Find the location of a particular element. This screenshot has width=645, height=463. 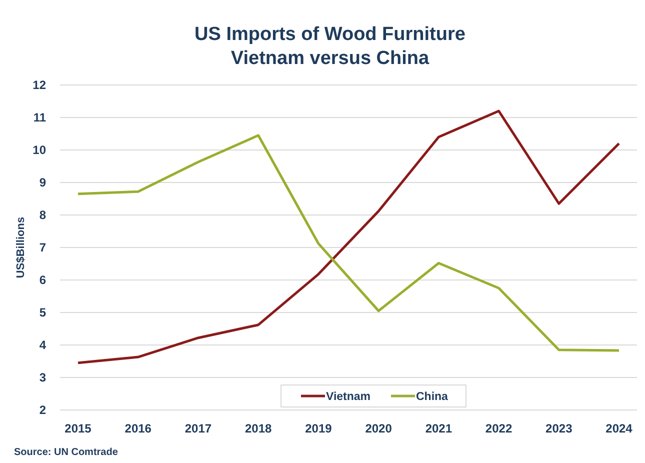

y-tick-label: 2 is located at coordinates (42, 409).